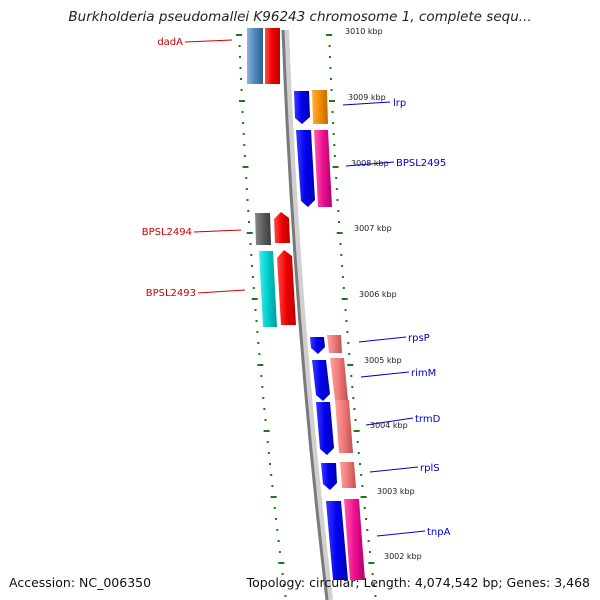 The height and width of the screenshot is (600, 600). Describe the element at coordinates (329, 476) in the screenshot. I see `feature-rplS-blue` at that location.